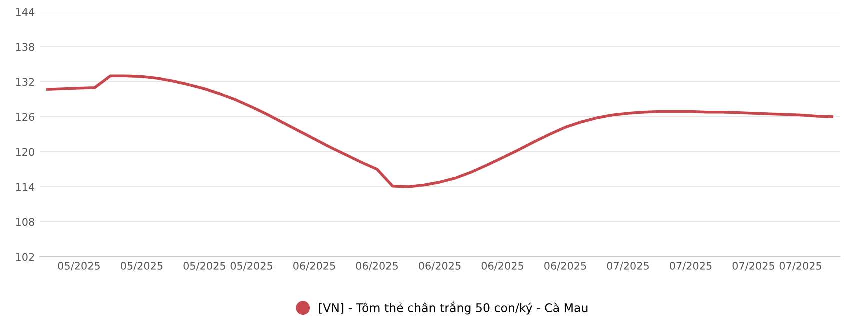 The width and height of the screenshot is (854, 328). I want to click on y-tick-label: 114, so click(25, 187).